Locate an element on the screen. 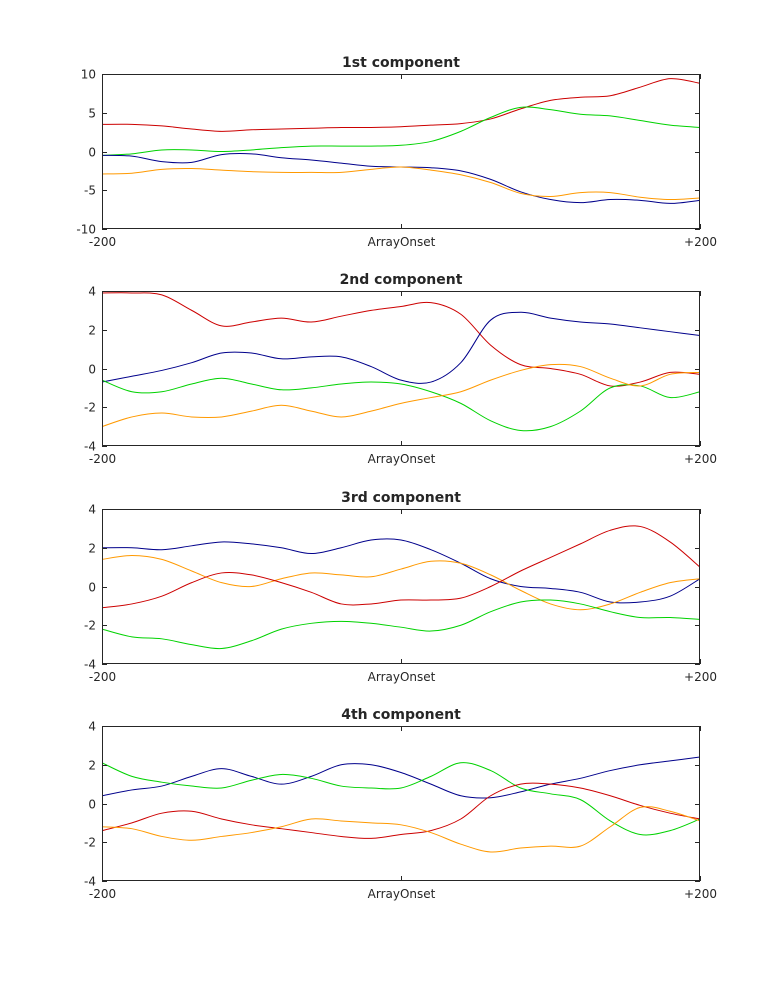  chart-title: 2nd component is located at coordinates (401, 280).